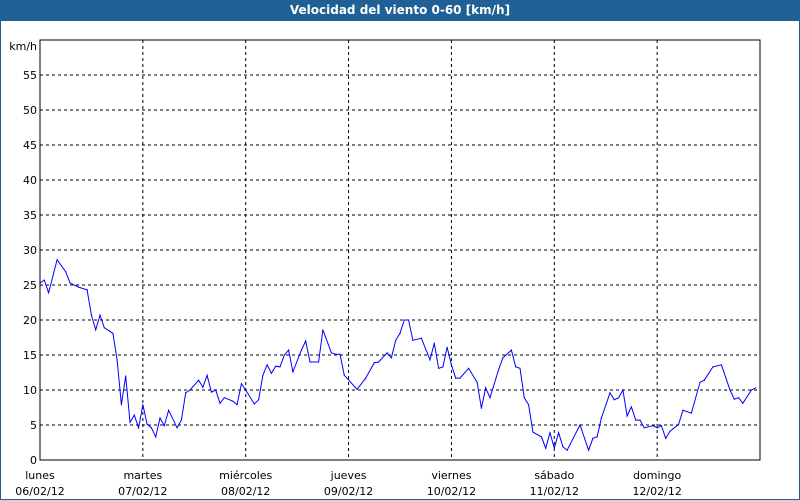 The width and height of the screenshot is (800, 500). I want to click on x-tick-date: 09/02/12, so click(348, 491).